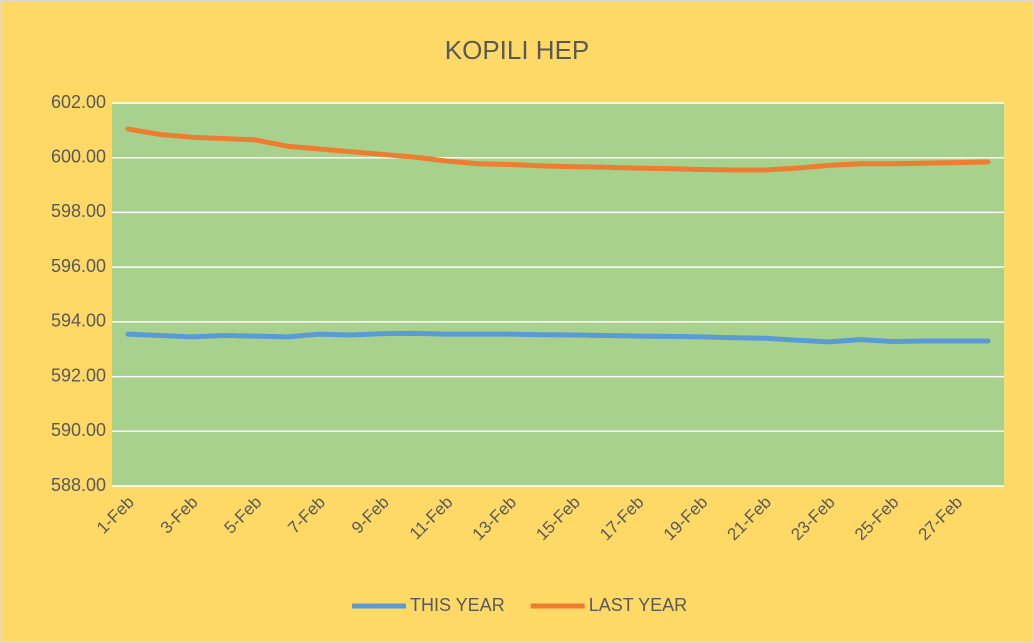 Image resolution: width=1034 pixels, height=643 pixels. What do you see at coordinates (638, 605) in the screenshot?
I see `legend-label: LAST YEAR` at bounding box center [638, 605].